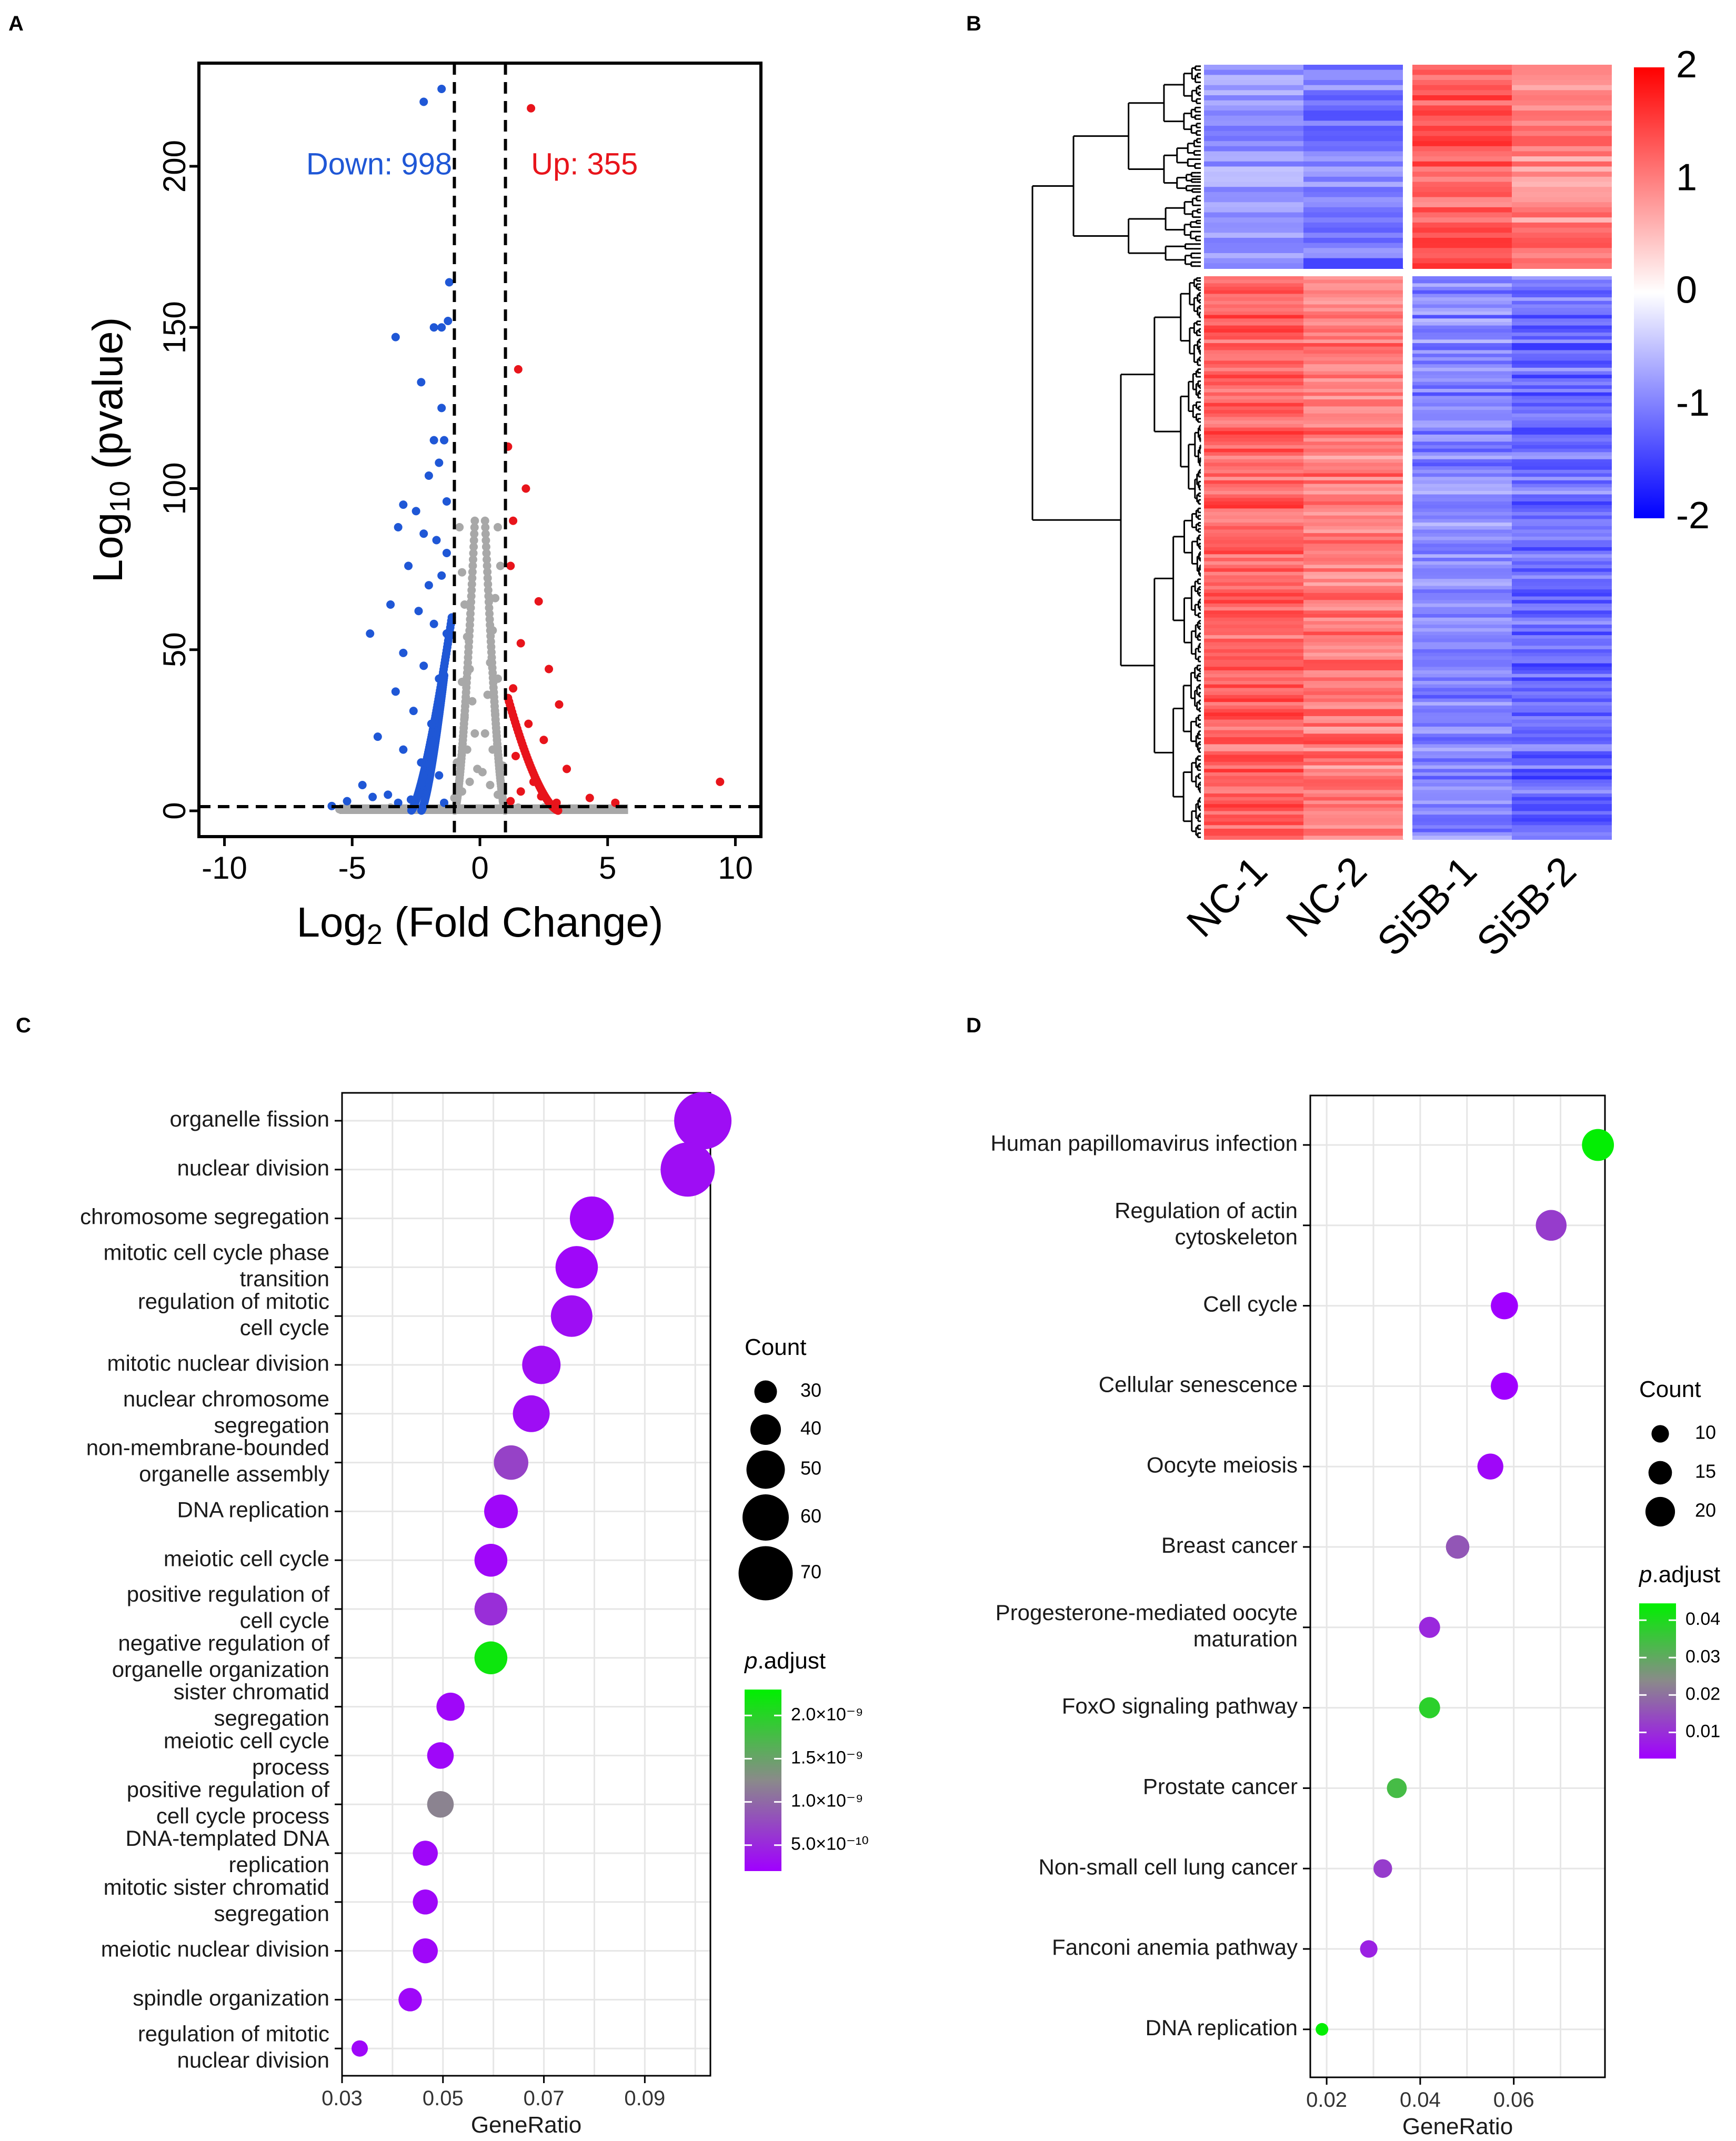 This screenshot has height=2141, width=1736. I want to click on plot-border, so click(1457, 1586).